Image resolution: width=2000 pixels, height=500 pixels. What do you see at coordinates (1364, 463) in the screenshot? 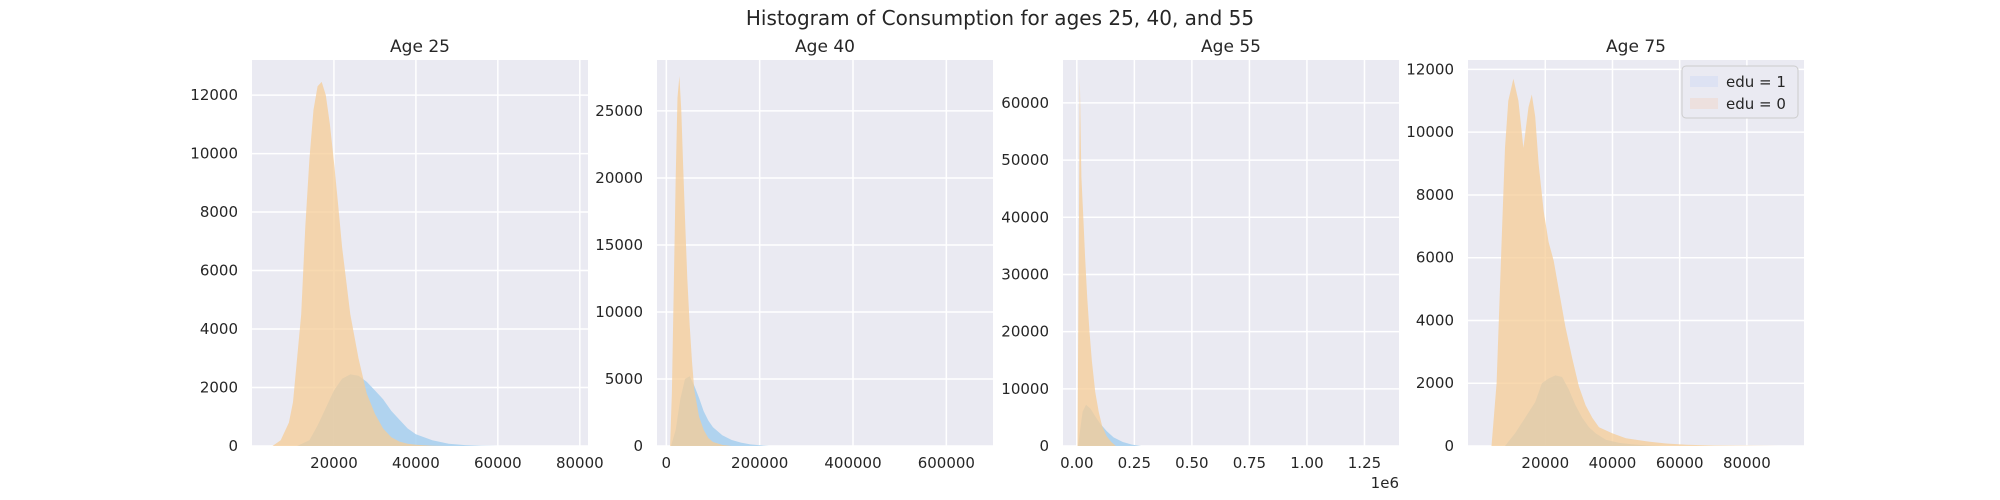
I see `x-tick-label: 1.25` at bounding box center [1364, 463].